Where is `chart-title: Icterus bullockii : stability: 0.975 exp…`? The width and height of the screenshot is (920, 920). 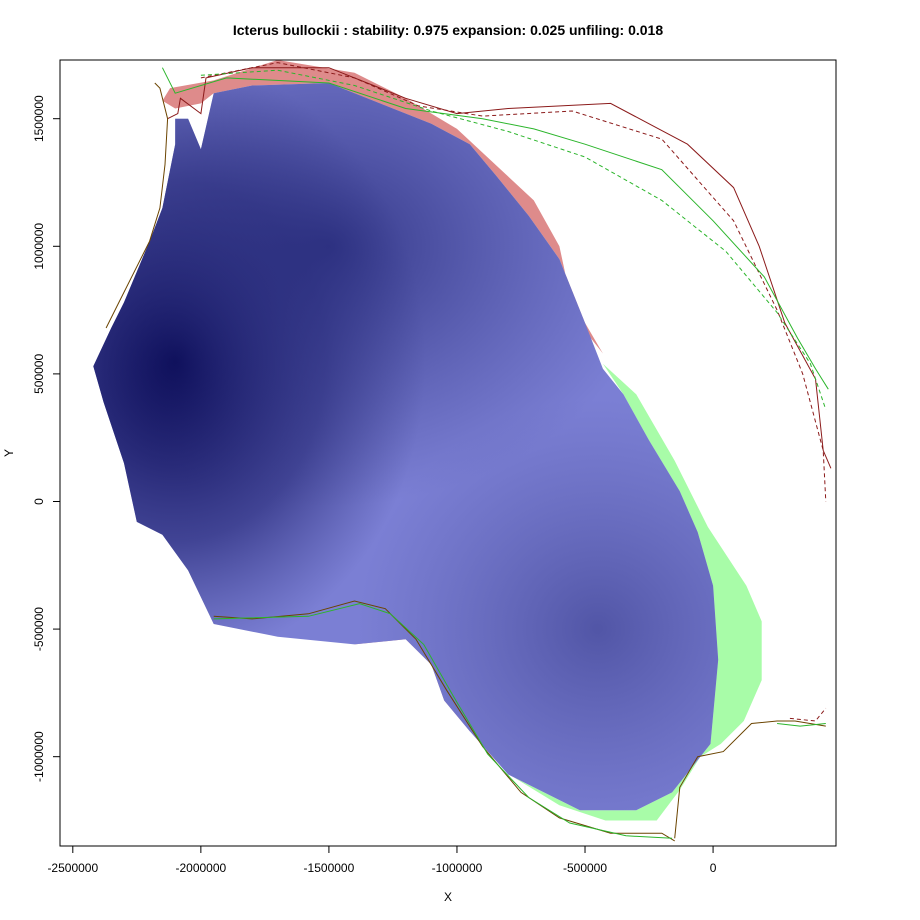 chart-title: Icterus bullockii : stability: 0.975 exp… is located at coordinates (448, 30).